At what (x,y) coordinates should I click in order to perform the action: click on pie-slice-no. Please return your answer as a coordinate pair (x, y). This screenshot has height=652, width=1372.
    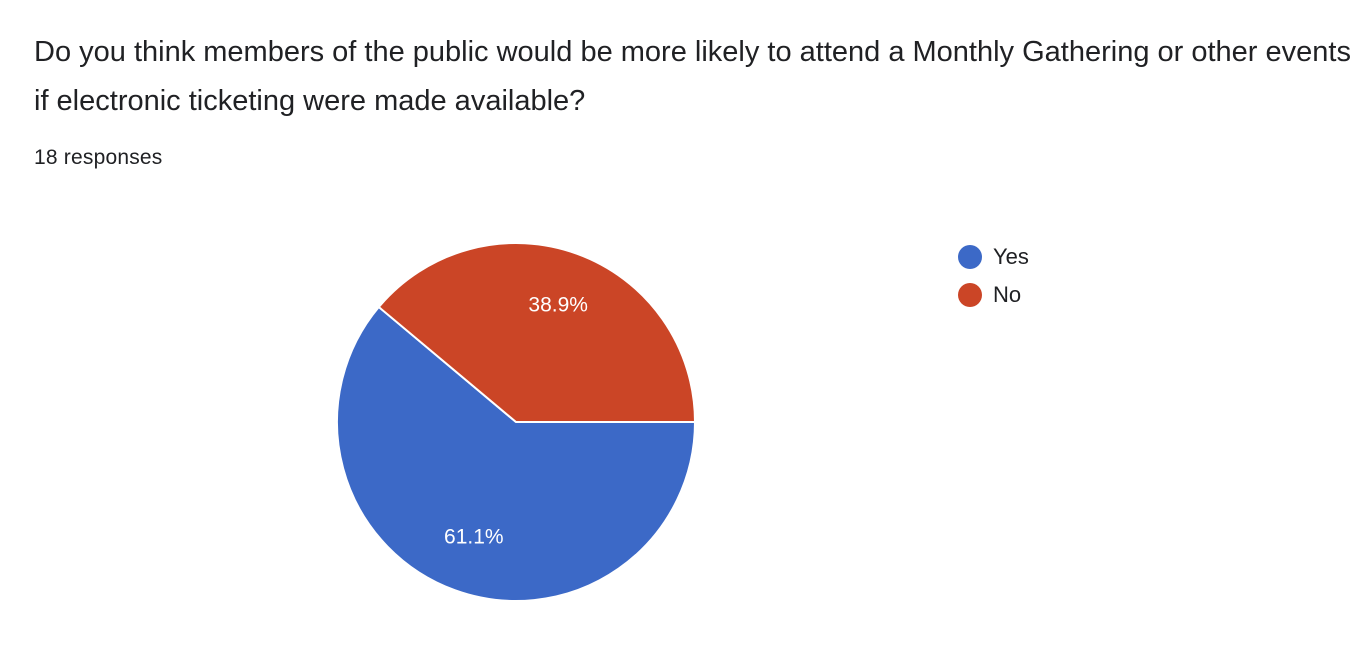
    Looking at the image, I should click on (536, 332).